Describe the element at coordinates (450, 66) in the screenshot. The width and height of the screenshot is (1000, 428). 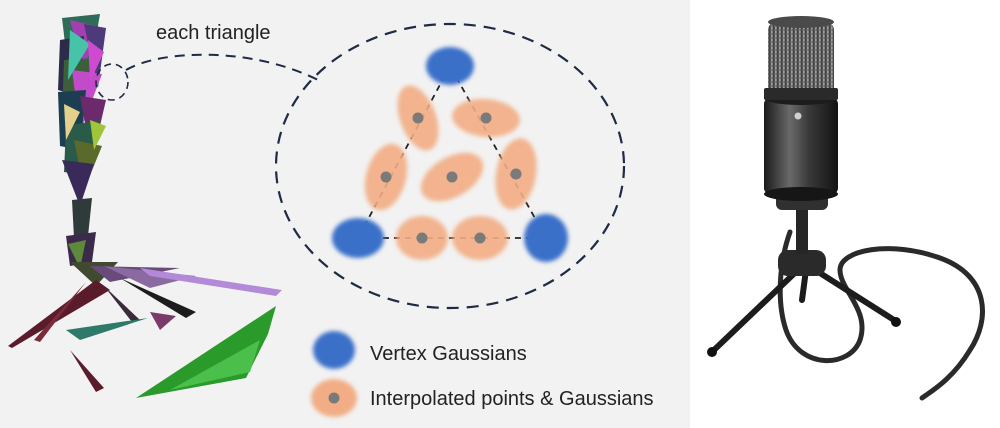
I see `vertex-gaussian-top` at that location.